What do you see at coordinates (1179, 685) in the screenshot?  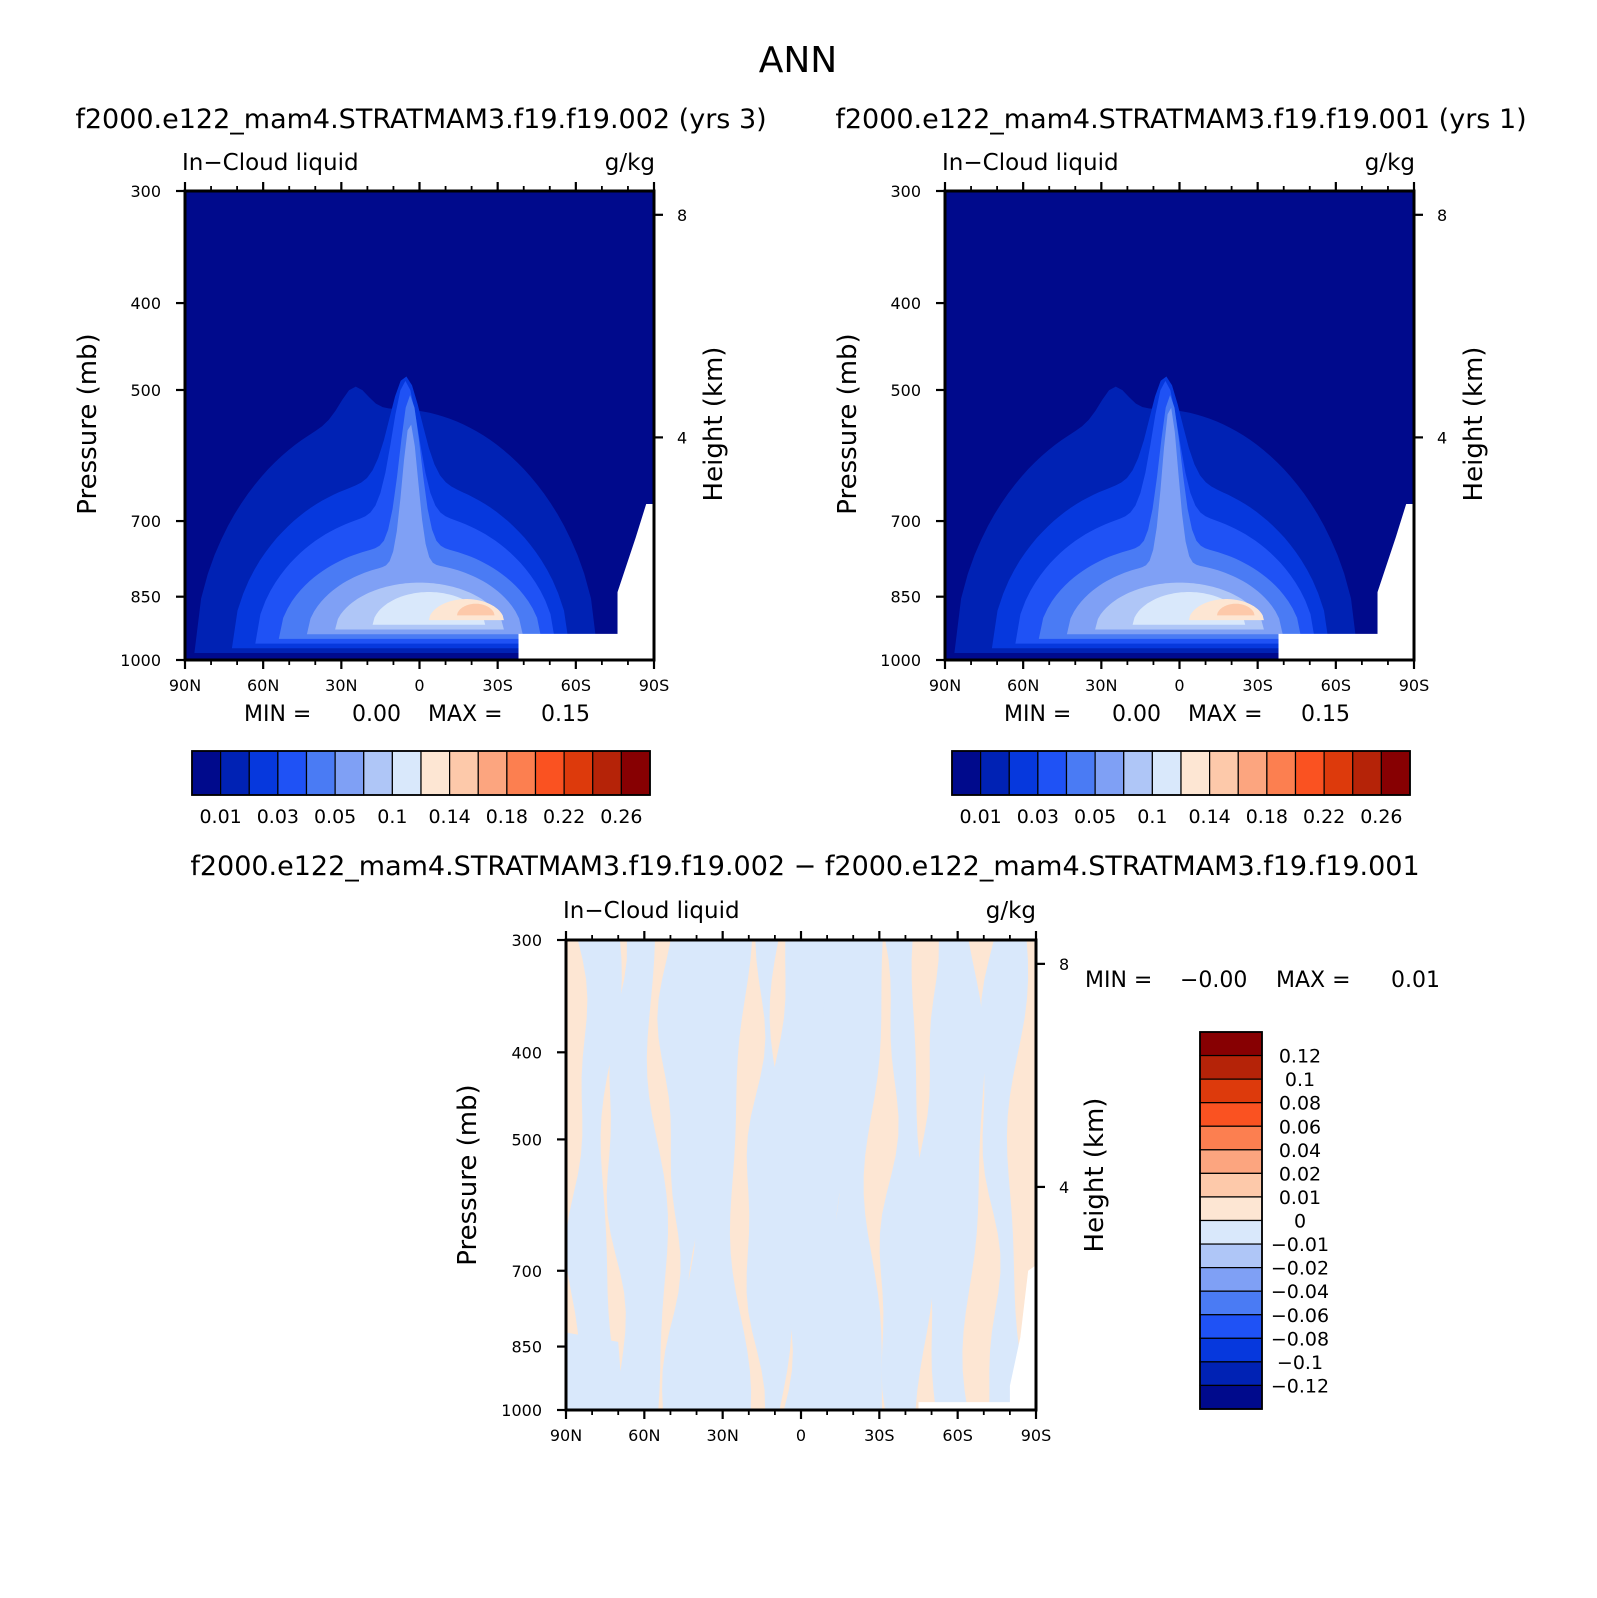 I see `x-tick-label: 0` at bounding box center [1179, 685].